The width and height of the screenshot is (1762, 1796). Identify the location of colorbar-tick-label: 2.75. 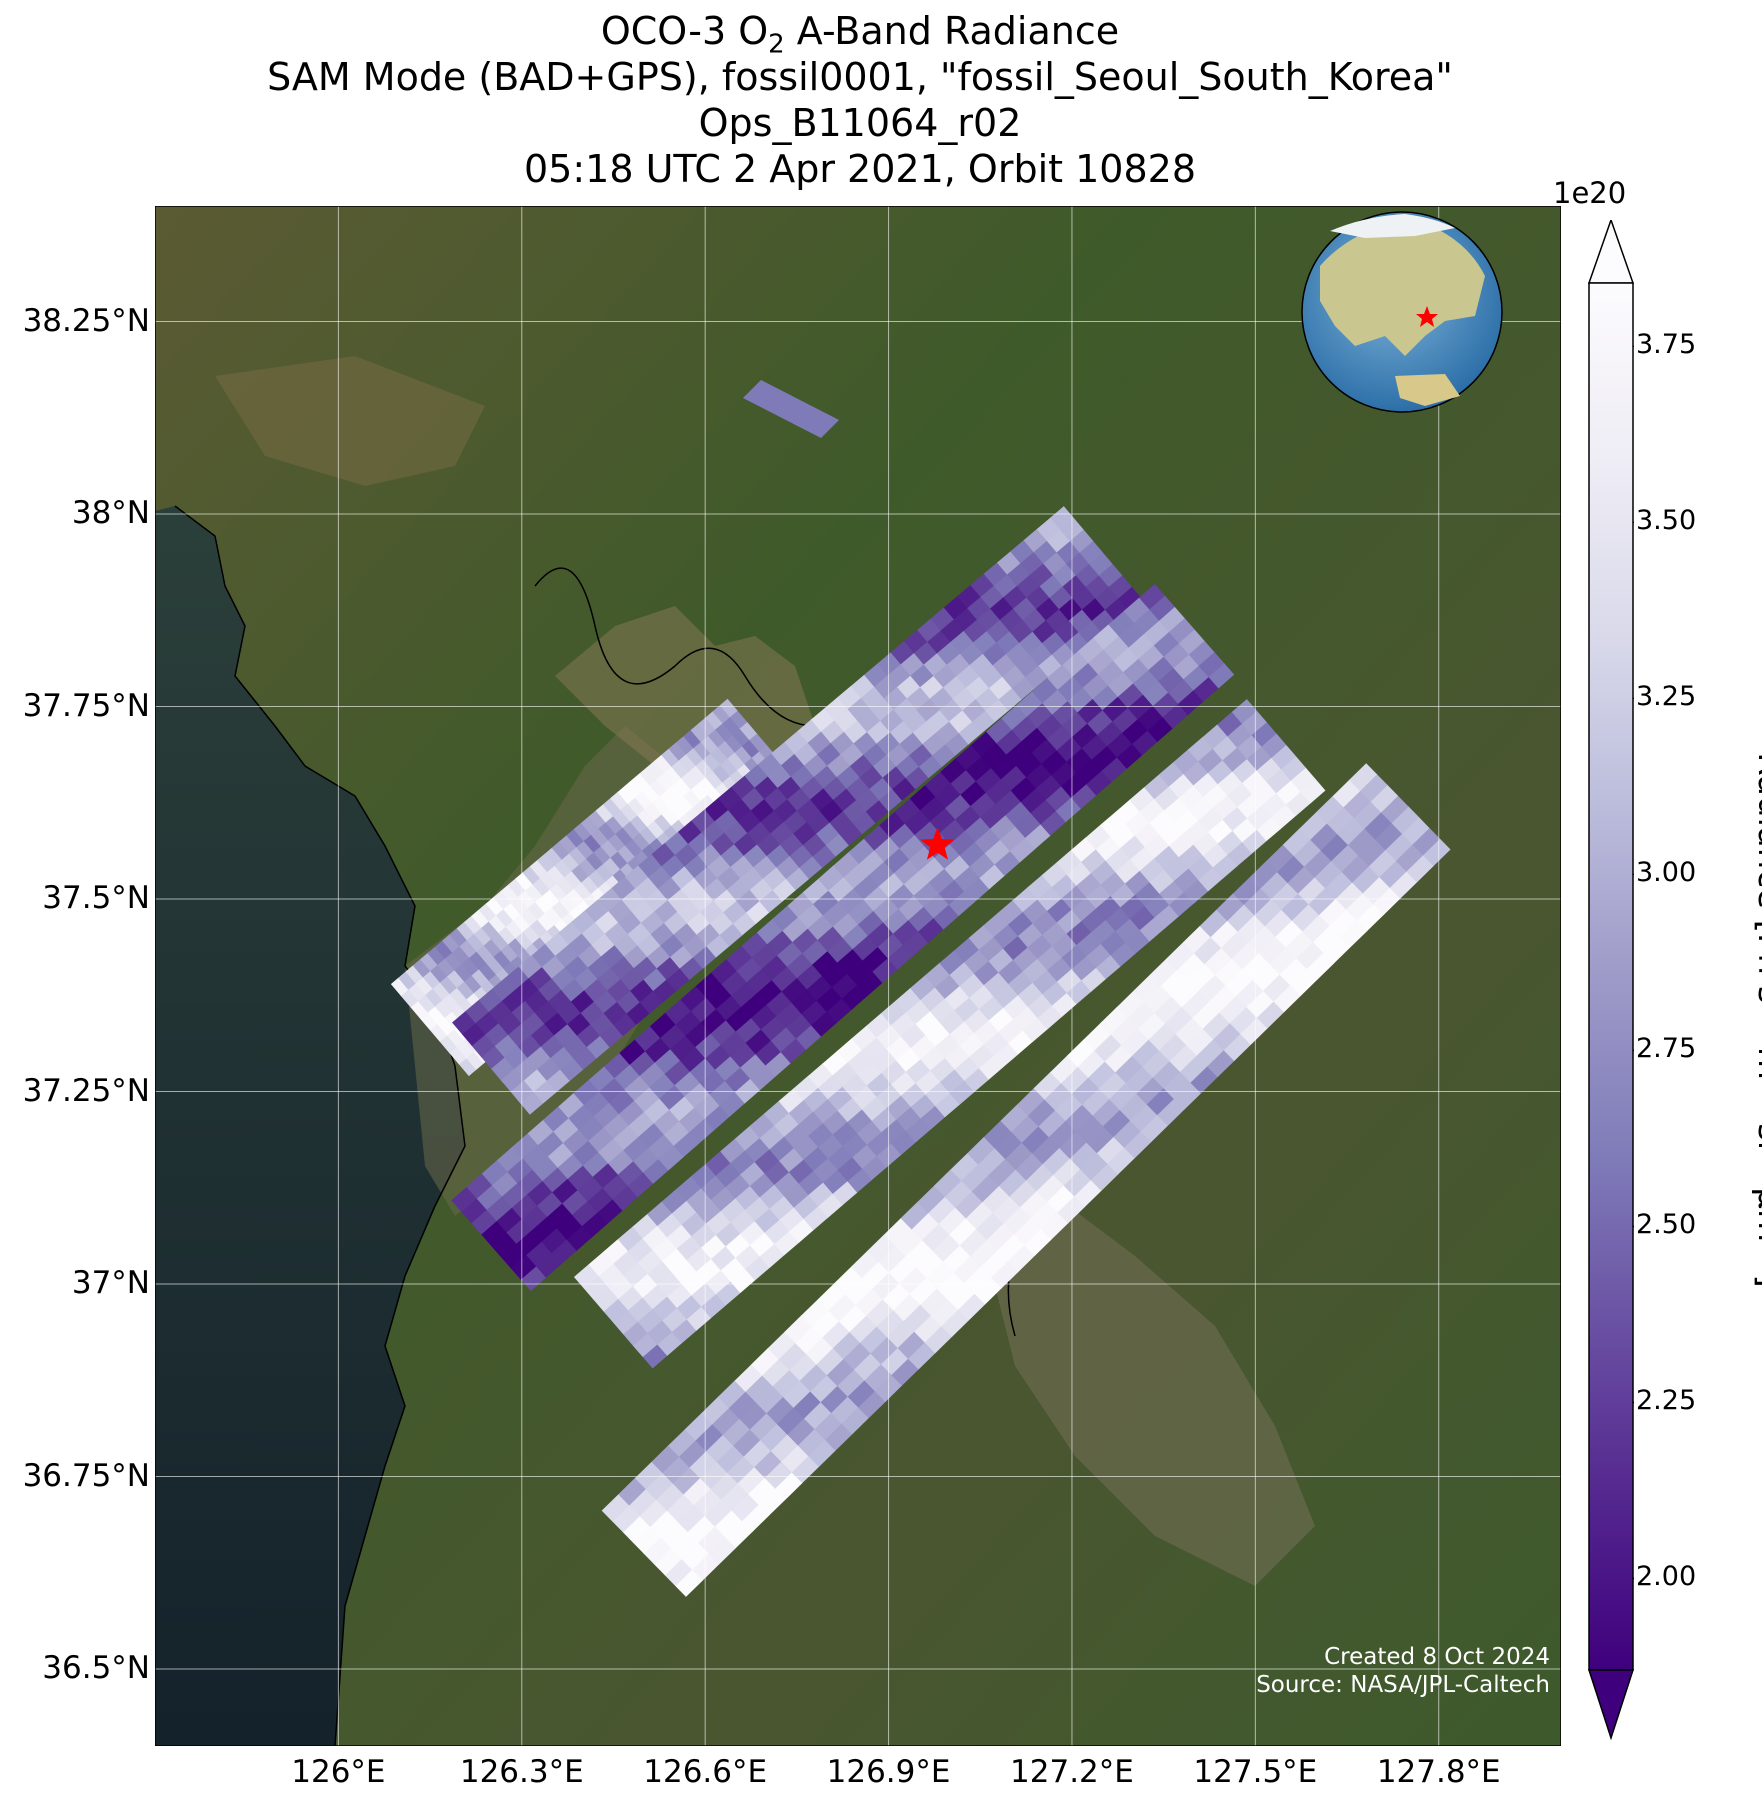
(1666, 1049).